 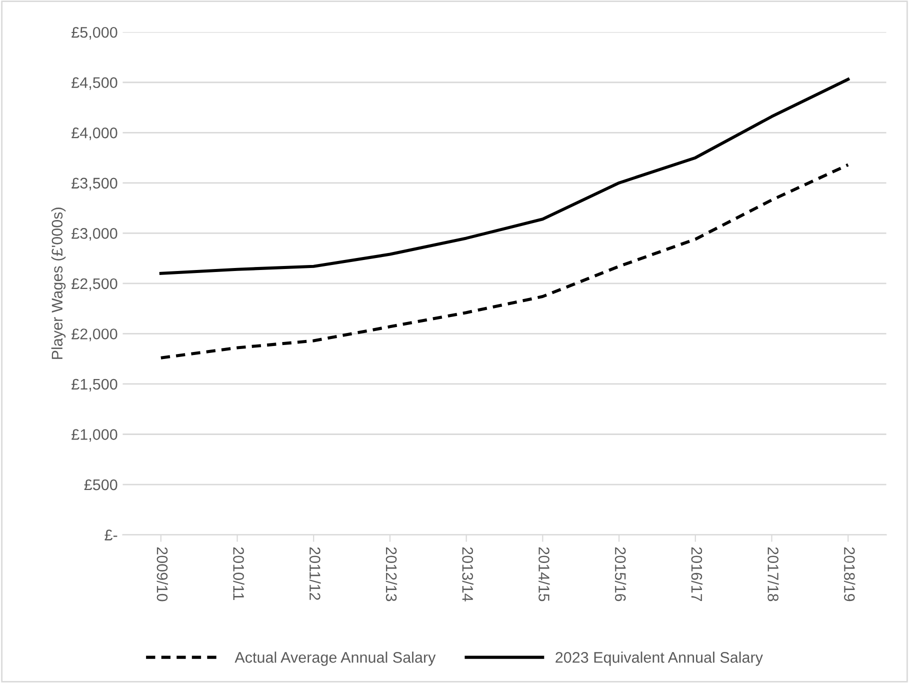 I want to click on x-tick-label: 2016/17, so click(x=697, y=574).